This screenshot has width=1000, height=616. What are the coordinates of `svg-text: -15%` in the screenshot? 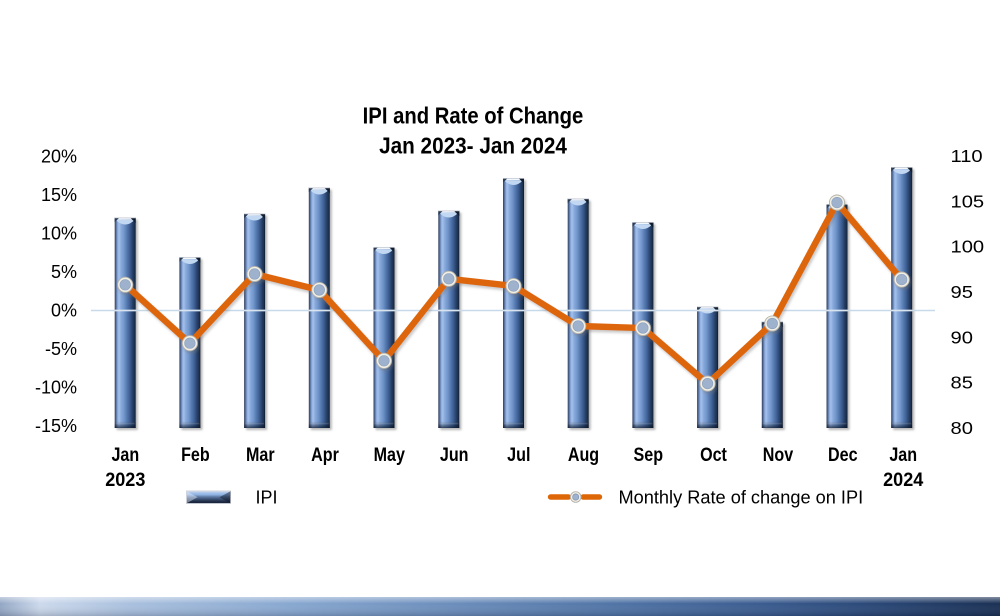 It's located at (56, 426).